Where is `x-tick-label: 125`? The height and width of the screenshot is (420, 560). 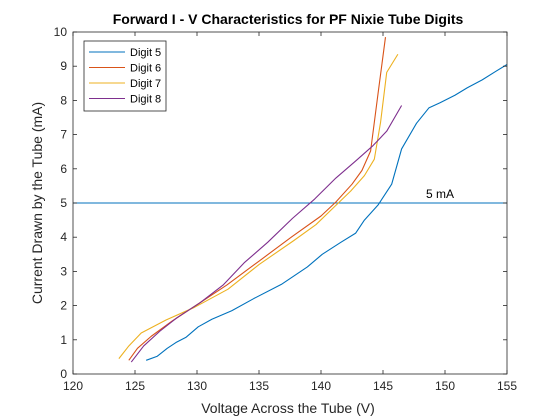
x-tick-label: 125 is located at coordinates (135, 386).